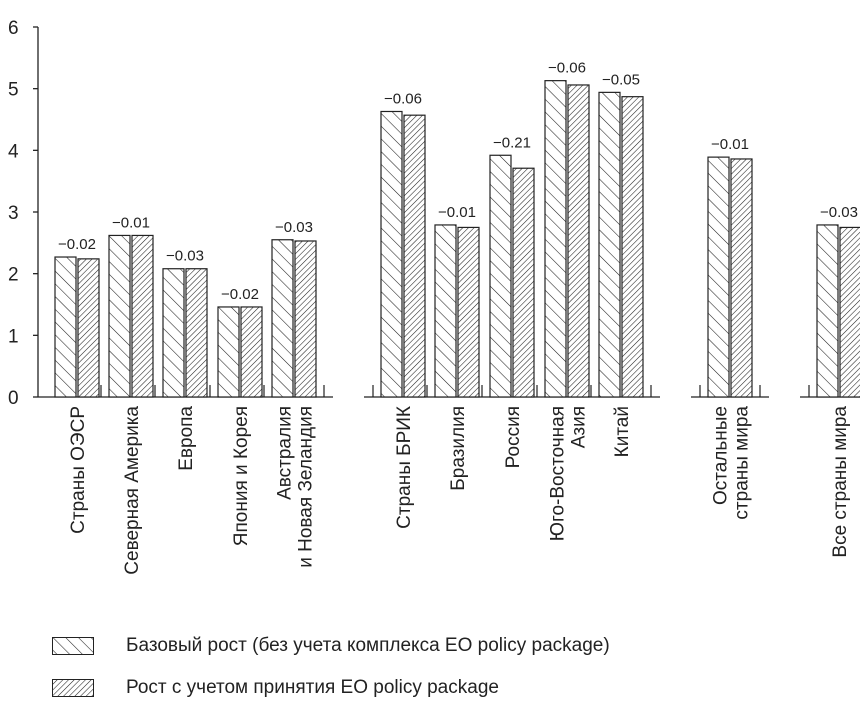  I want to click on legend-item-policy: Рост с учетом принятия EO policy package, so click(275, 688).